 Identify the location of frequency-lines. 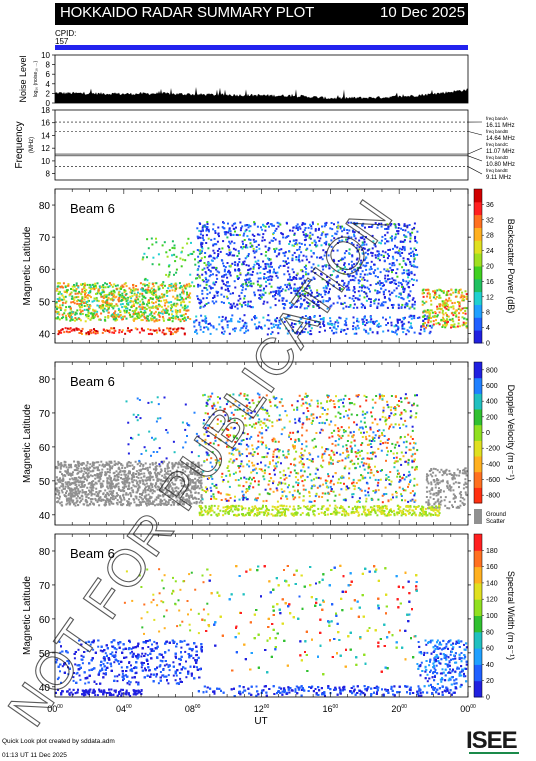
(261, 144).